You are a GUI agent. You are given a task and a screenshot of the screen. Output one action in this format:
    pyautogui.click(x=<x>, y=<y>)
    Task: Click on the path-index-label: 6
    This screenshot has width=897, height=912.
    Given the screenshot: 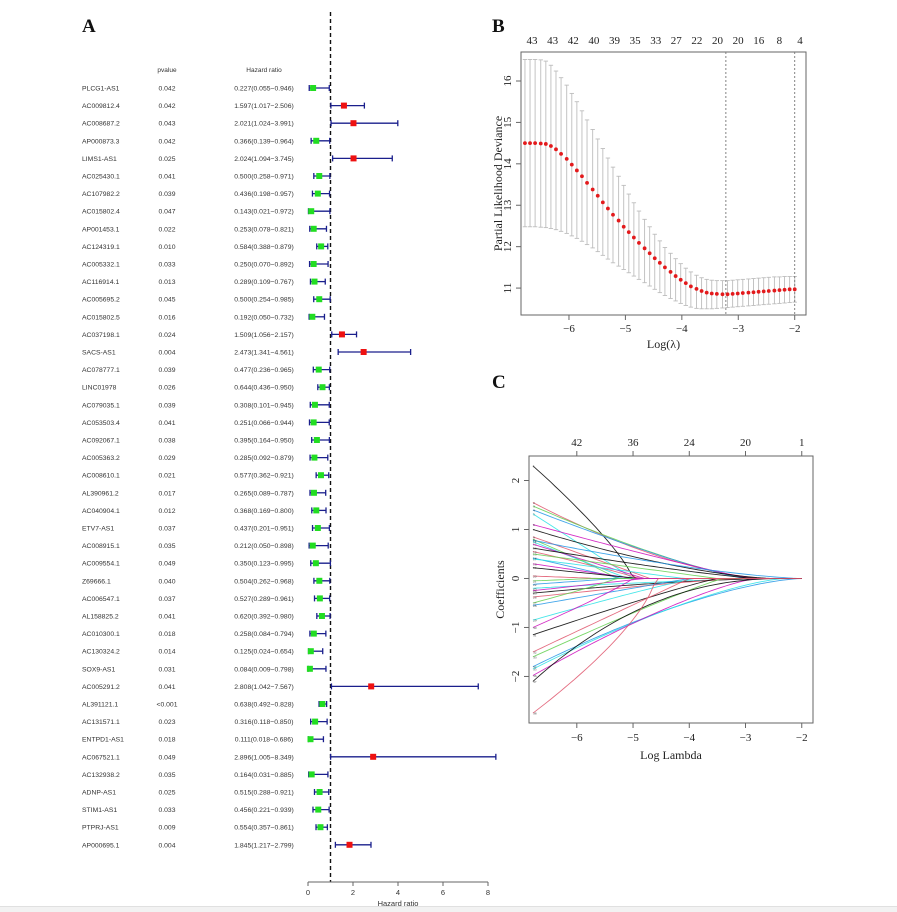 What is the action you would take?
    pyautogui.click(x=534, y=525)
    